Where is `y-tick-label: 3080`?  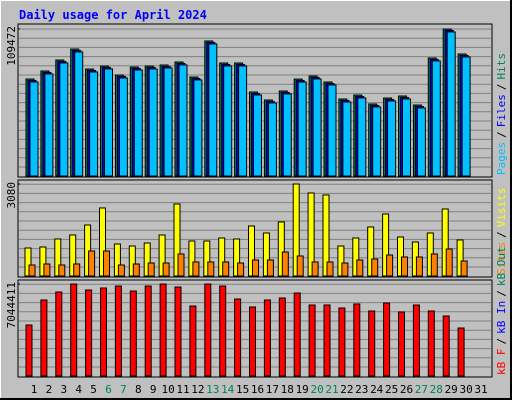
y-tick-label: 3080 is located at coordinates (11, 195).